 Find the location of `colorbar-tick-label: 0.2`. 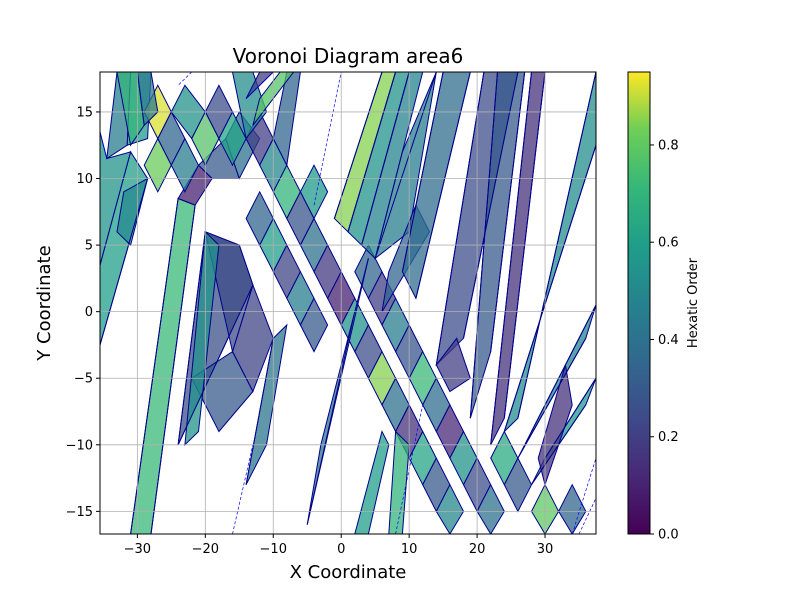

colorbar-tick-label: 0.2 is located at coordinates (668, 437).